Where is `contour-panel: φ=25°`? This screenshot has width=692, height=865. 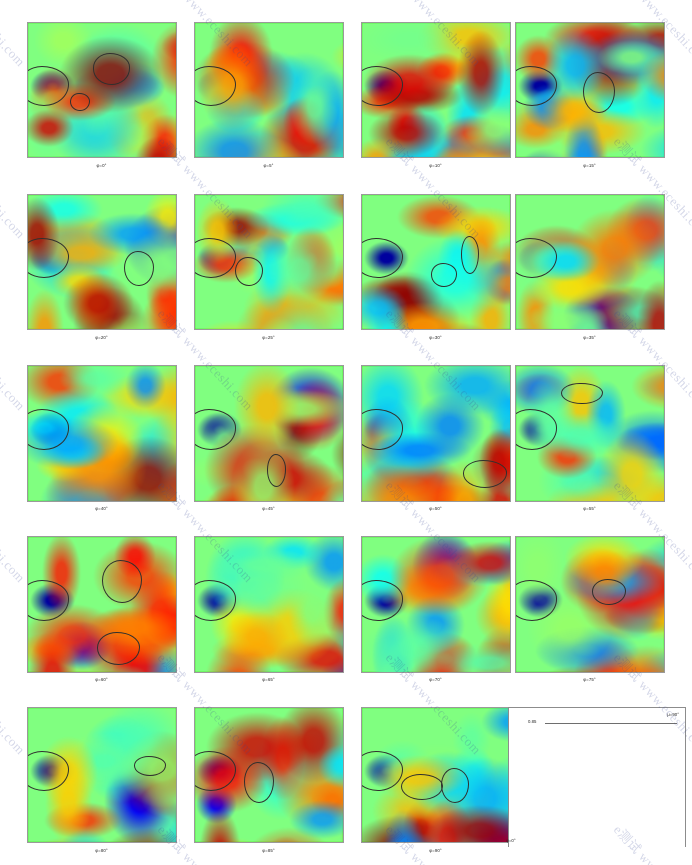 contour-panel: φ=25° is located at coordinates (268, 280).